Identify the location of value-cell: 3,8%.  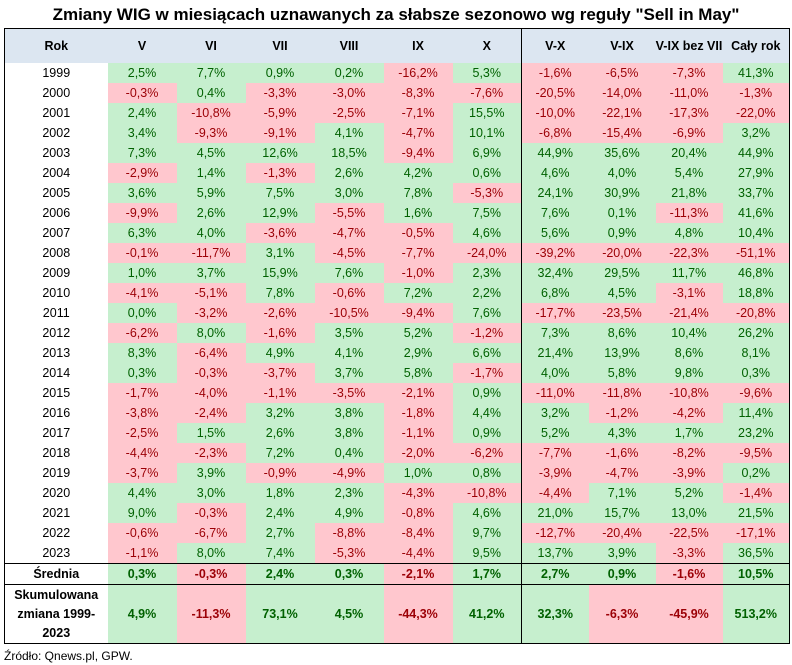
(349, 413).